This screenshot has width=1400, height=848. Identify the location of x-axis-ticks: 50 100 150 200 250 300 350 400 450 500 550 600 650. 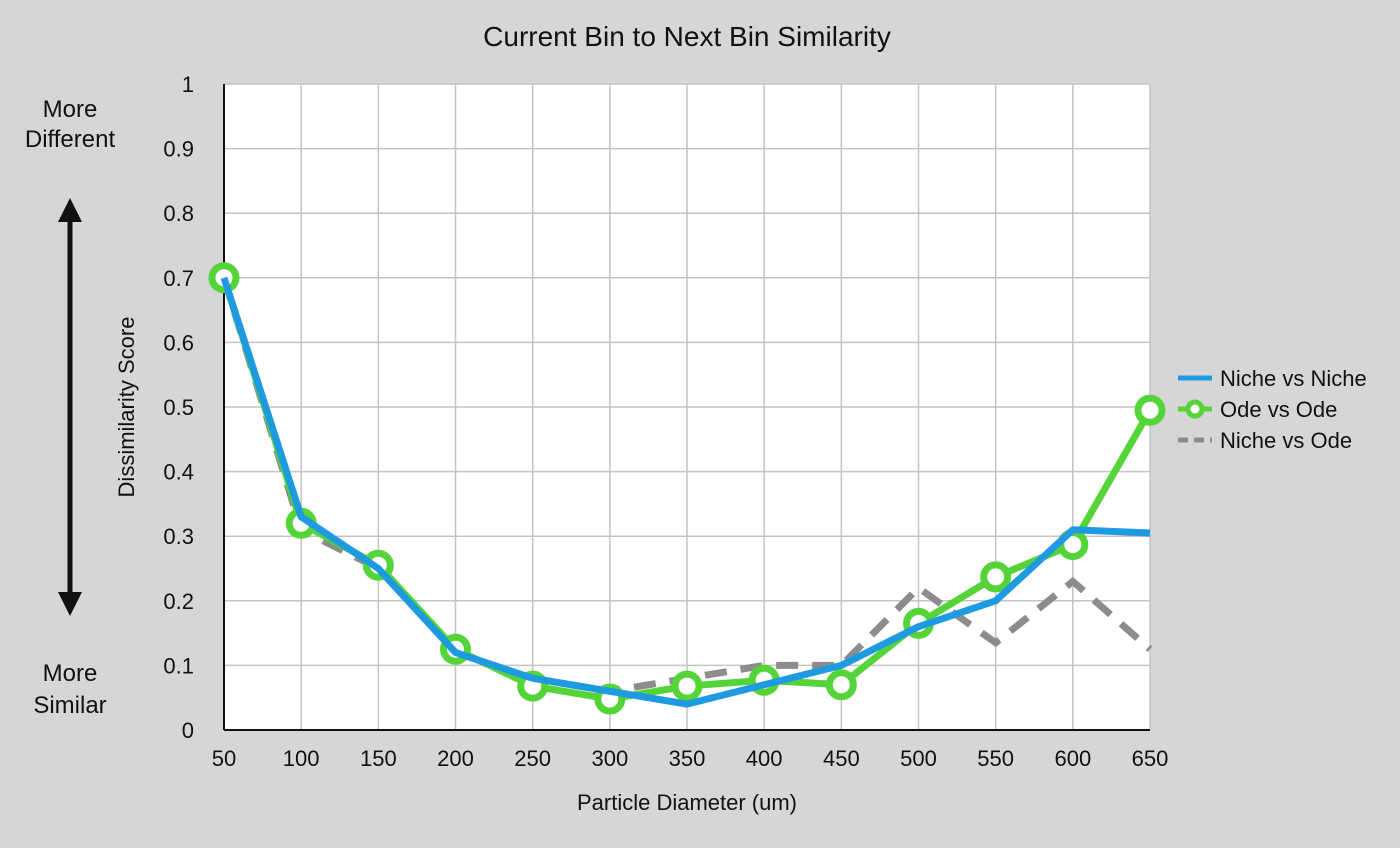
(690, 758).